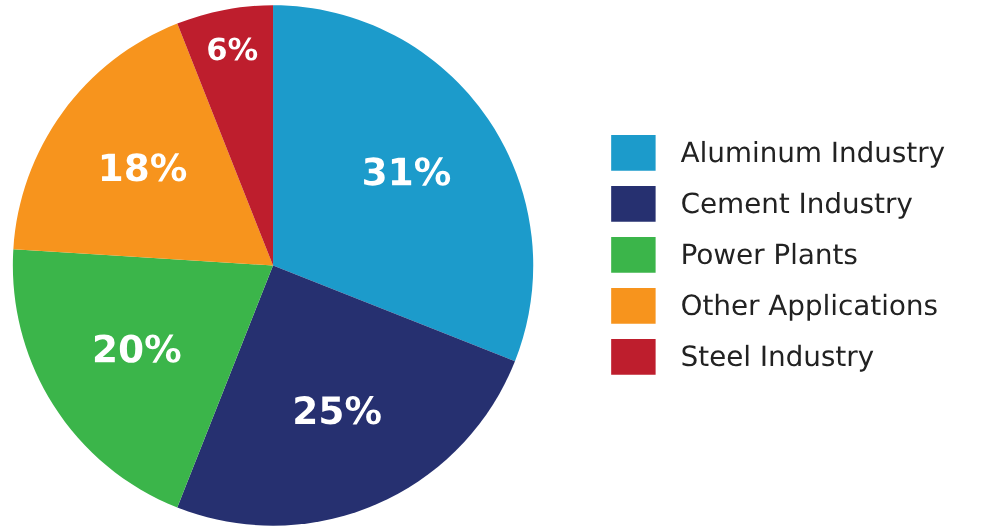 This screenshot has height=531, width=1002. What do you see at coordinates (809, 307) in the screenshot?
I see `legend-label: Other Applications` at bounding box center [809, 307].